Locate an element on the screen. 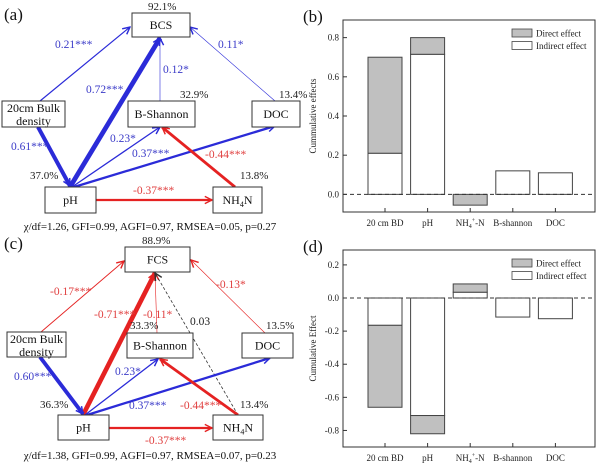  path-coefficient-label: 0.23* is located at coordinates (123, 139).